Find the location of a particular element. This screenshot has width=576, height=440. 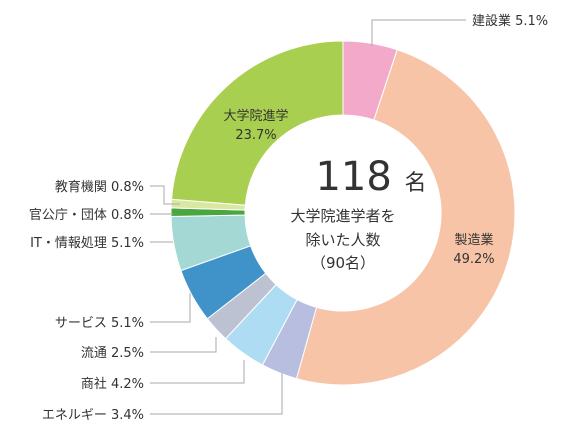

center-total: 118 名 is located at coordinates (370, 177).